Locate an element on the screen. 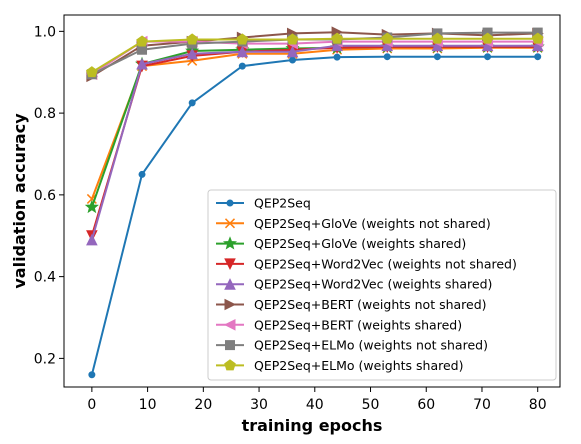 This screenshot has width=581, height=444. y-tick-label: 1.0 is located at coordinates (45, 32).